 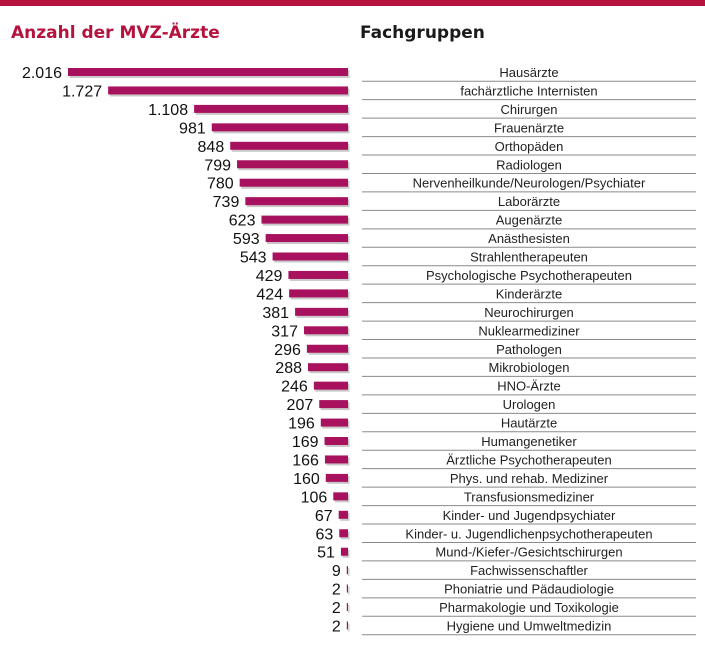 I want to click on category-label-20: Humangenetiker, so click(x=529, y=441).